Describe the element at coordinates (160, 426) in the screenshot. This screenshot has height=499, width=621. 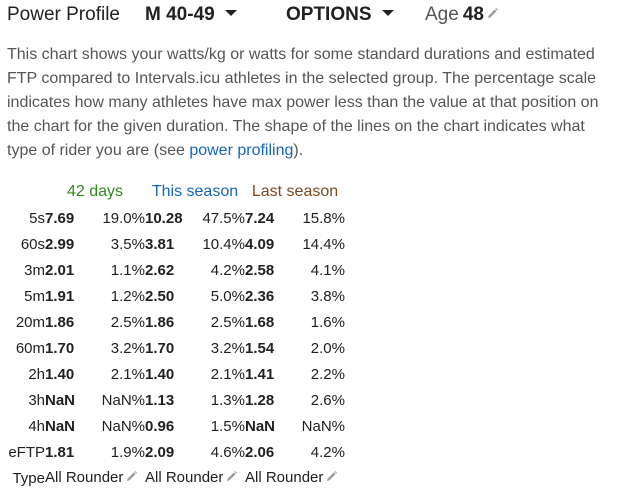
I see `this-season-value: 0.96` at that location.